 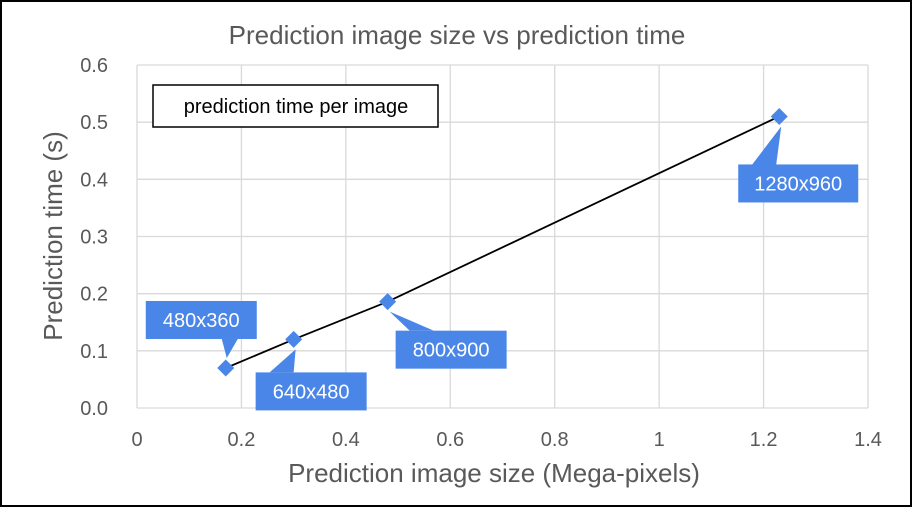 What do you see at coordinates (457, 35) in the screenshot?
I see `chart-title: Prediction image size vs prediction time` at bounding box center [457, 35].